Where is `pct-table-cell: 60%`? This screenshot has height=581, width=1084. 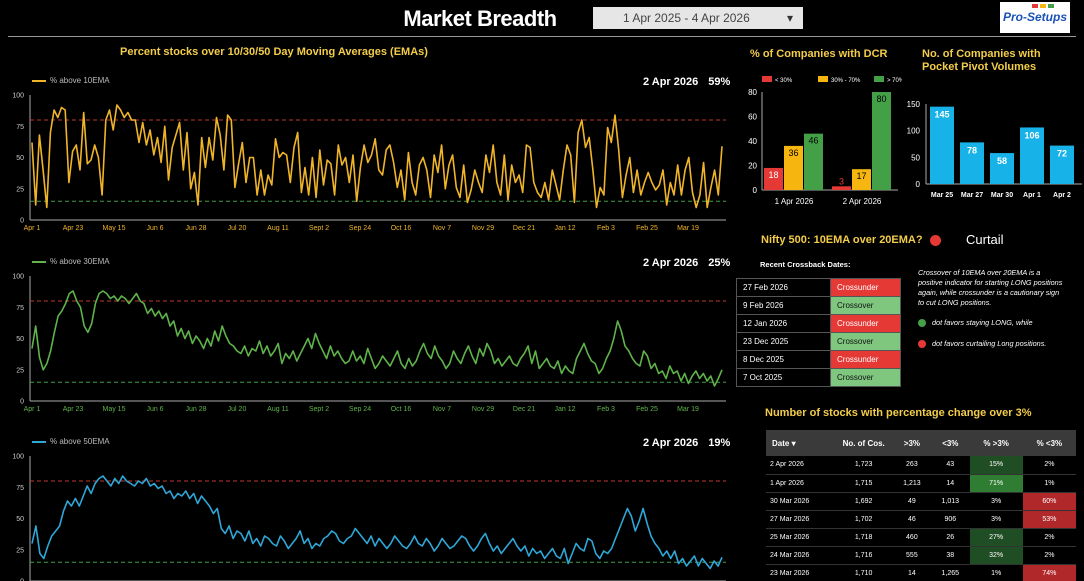 pct-table-cell: 60% is located at coordinates (1049, 501).